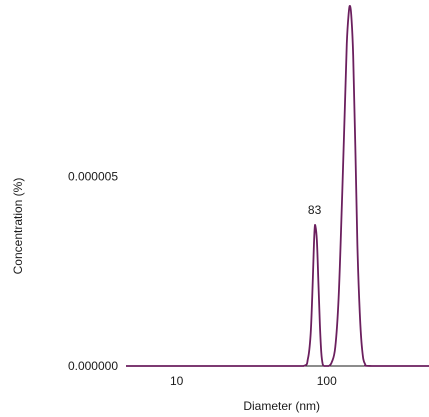 The height and width of the screenshot is (417, 429). What do you see at coordinates (253, 381) in the screenshot?
I see `x-tick-labels: 10 100` at bounding box center [253, 381].